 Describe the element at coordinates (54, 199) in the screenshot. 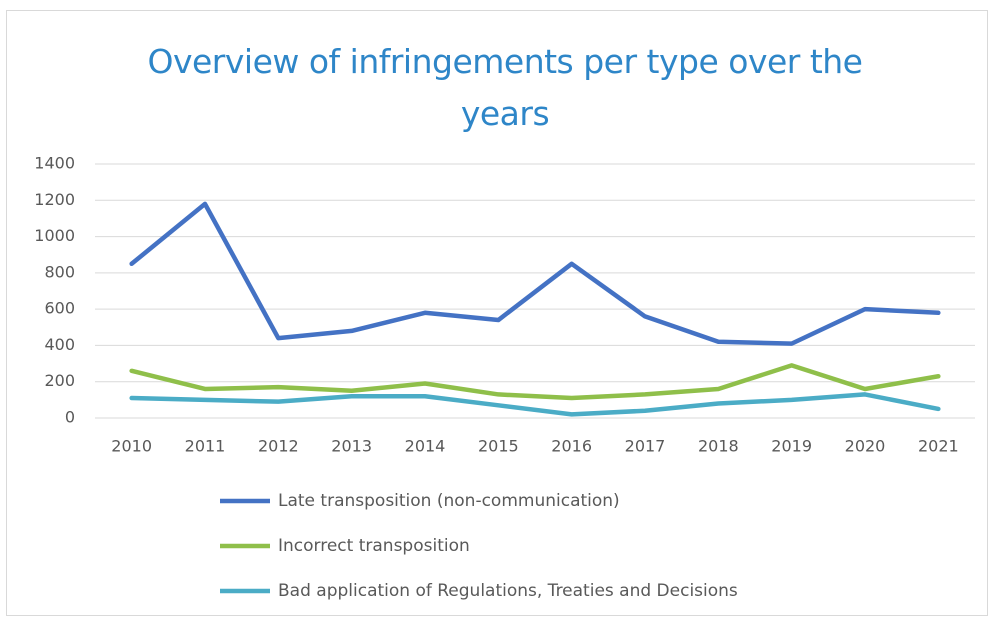

I see `y-tick-label: 1200` at that location.